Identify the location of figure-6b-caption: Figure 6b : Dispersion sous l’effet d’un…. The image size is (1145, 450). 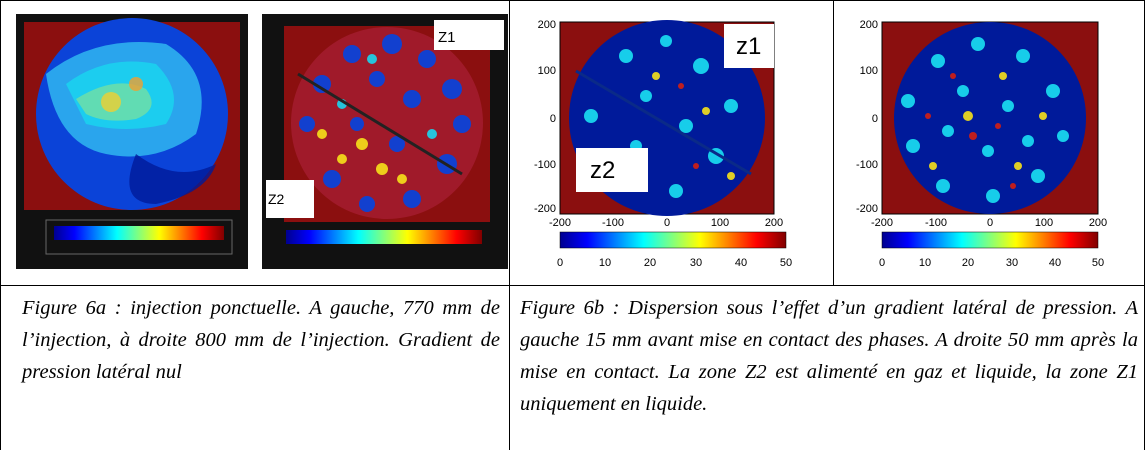
(829, 356).